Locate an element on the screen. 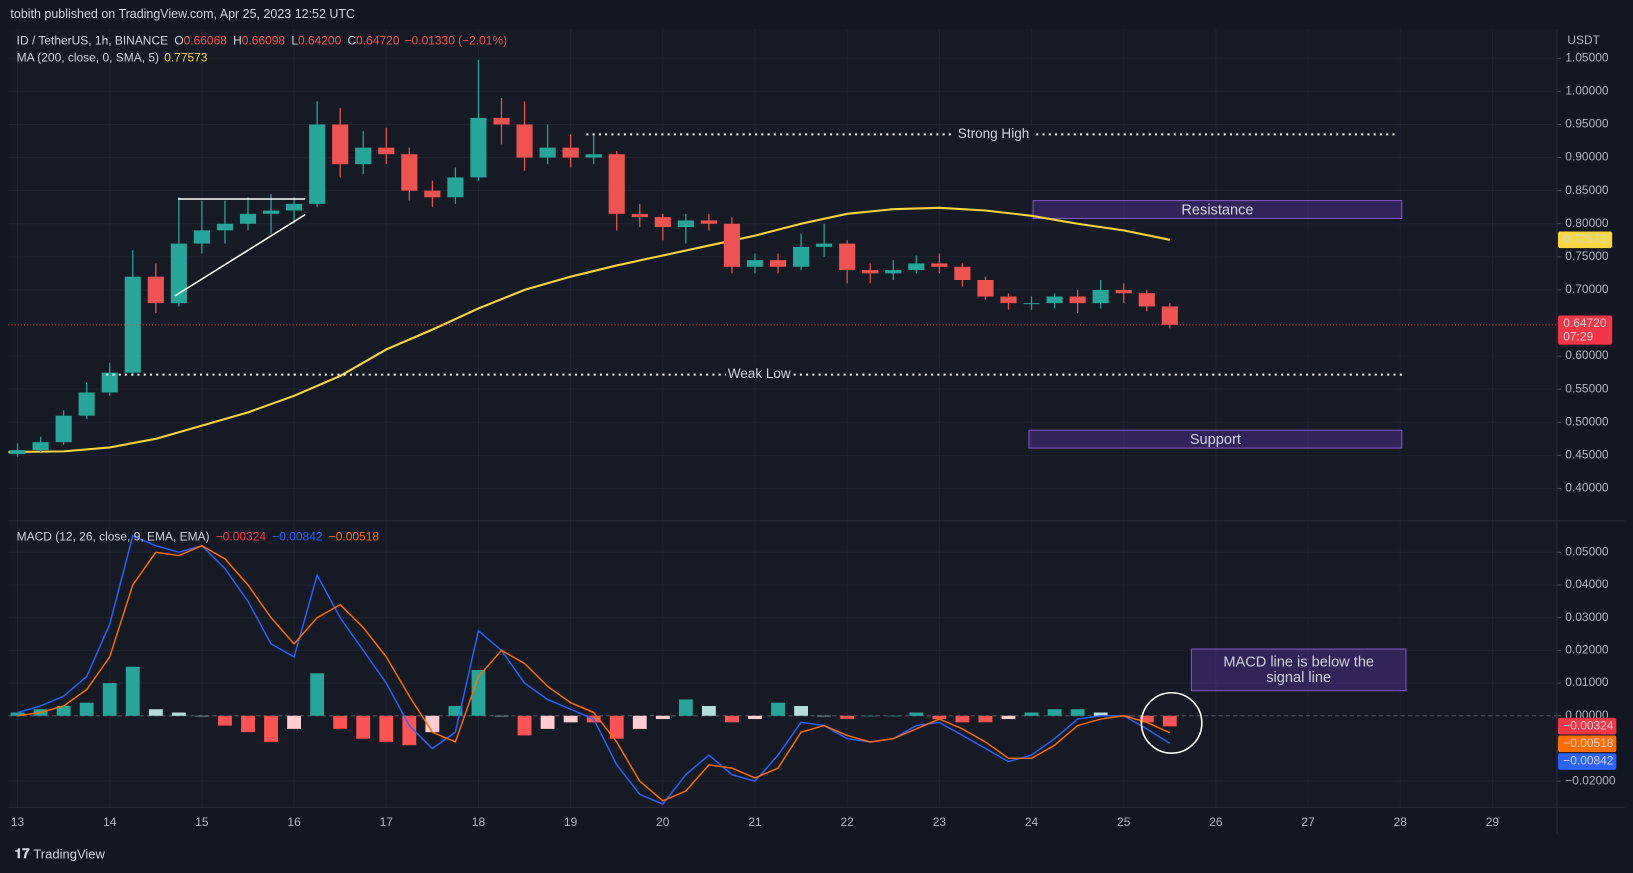 This screenshot has width=1633, height=873. zone-label: Support is located at coordinates (1215, 440).